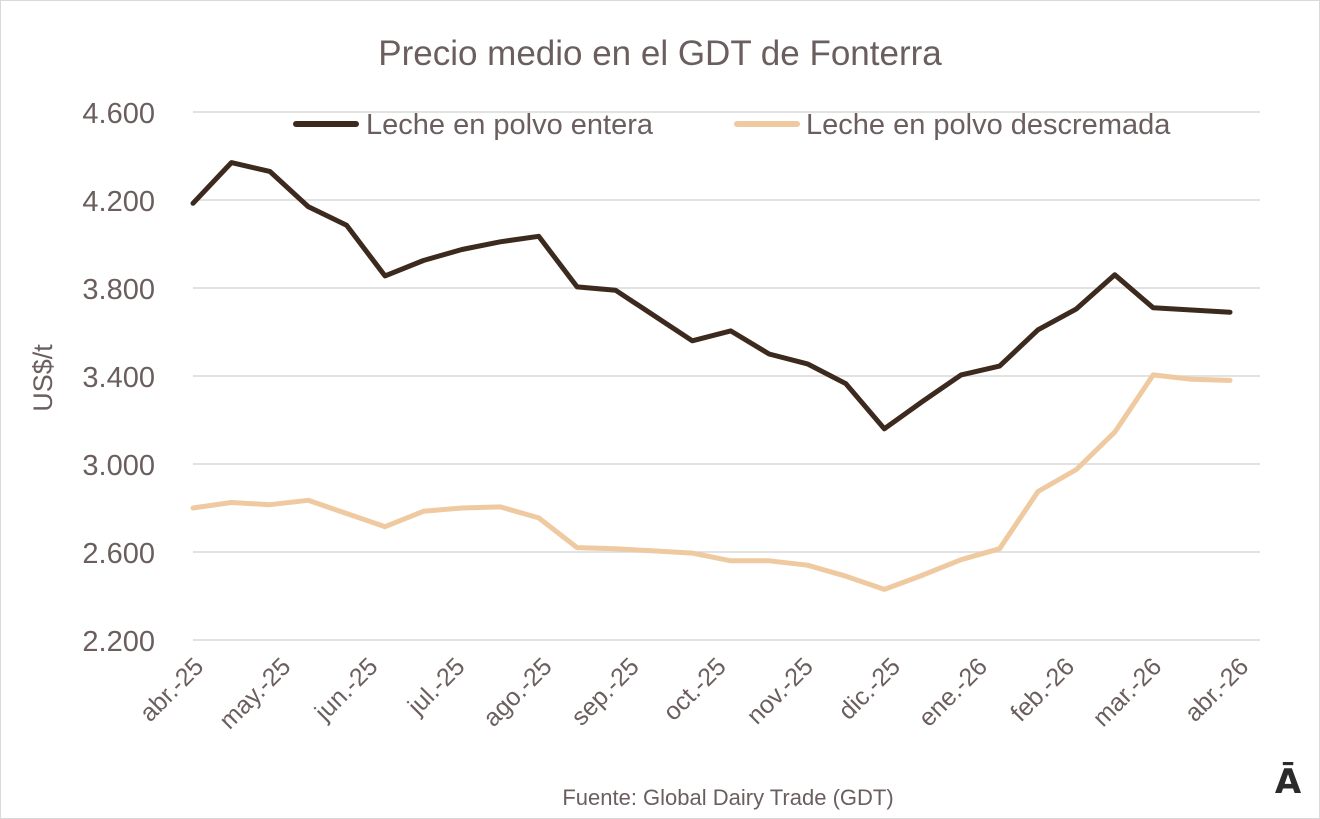  Describe the element at coordinates (436, 686) in the screenshot. I see `x-tick-label: jul.-25` at that location.